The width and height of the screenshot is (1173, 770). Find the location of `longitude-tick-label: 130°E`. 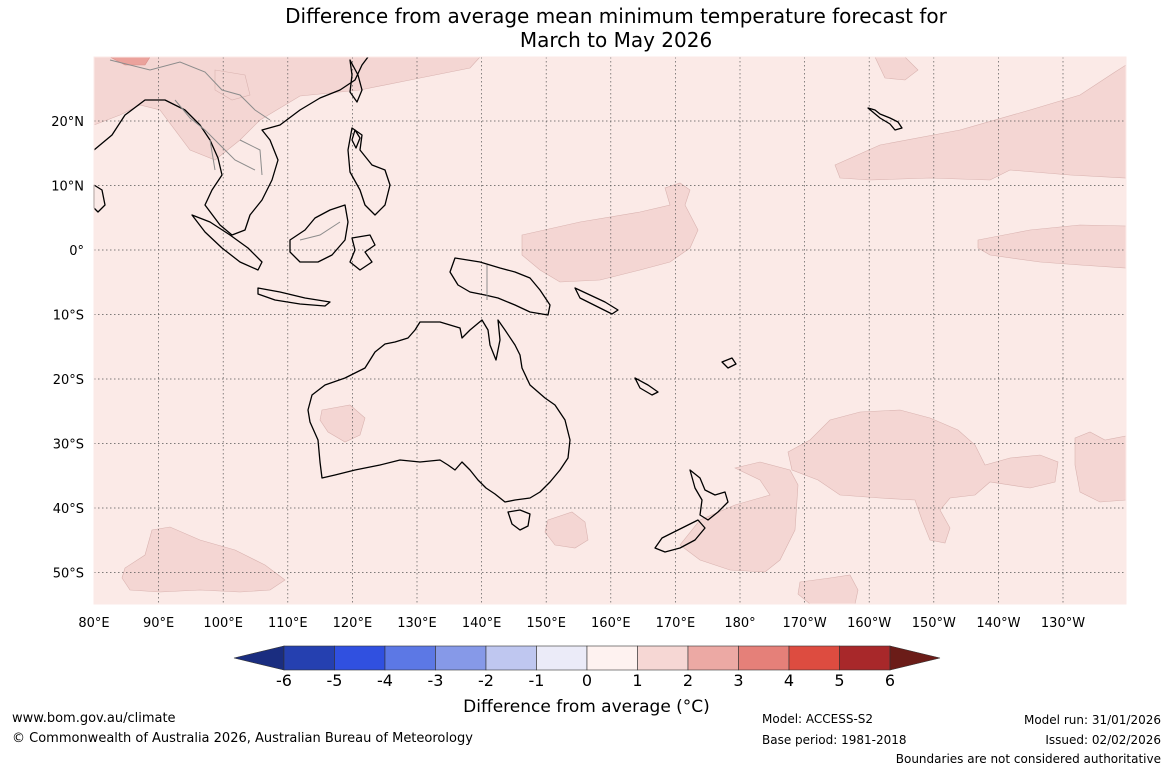

longitude-tick-label: 130°E is located at coordinates (417, 623).